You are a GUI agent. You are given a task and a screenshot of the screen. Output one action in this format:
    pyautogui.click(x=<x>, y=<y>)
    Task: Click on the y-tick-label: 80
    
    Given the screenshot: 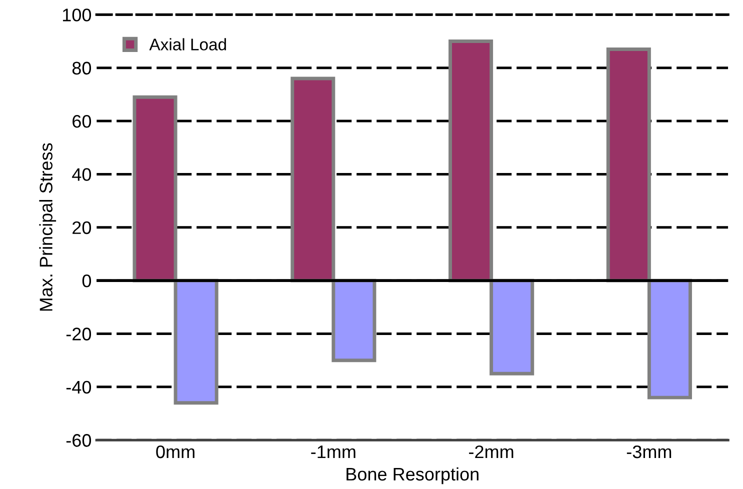 What is the action you would take?
    pyautogui.click(x=82, y=68)
    